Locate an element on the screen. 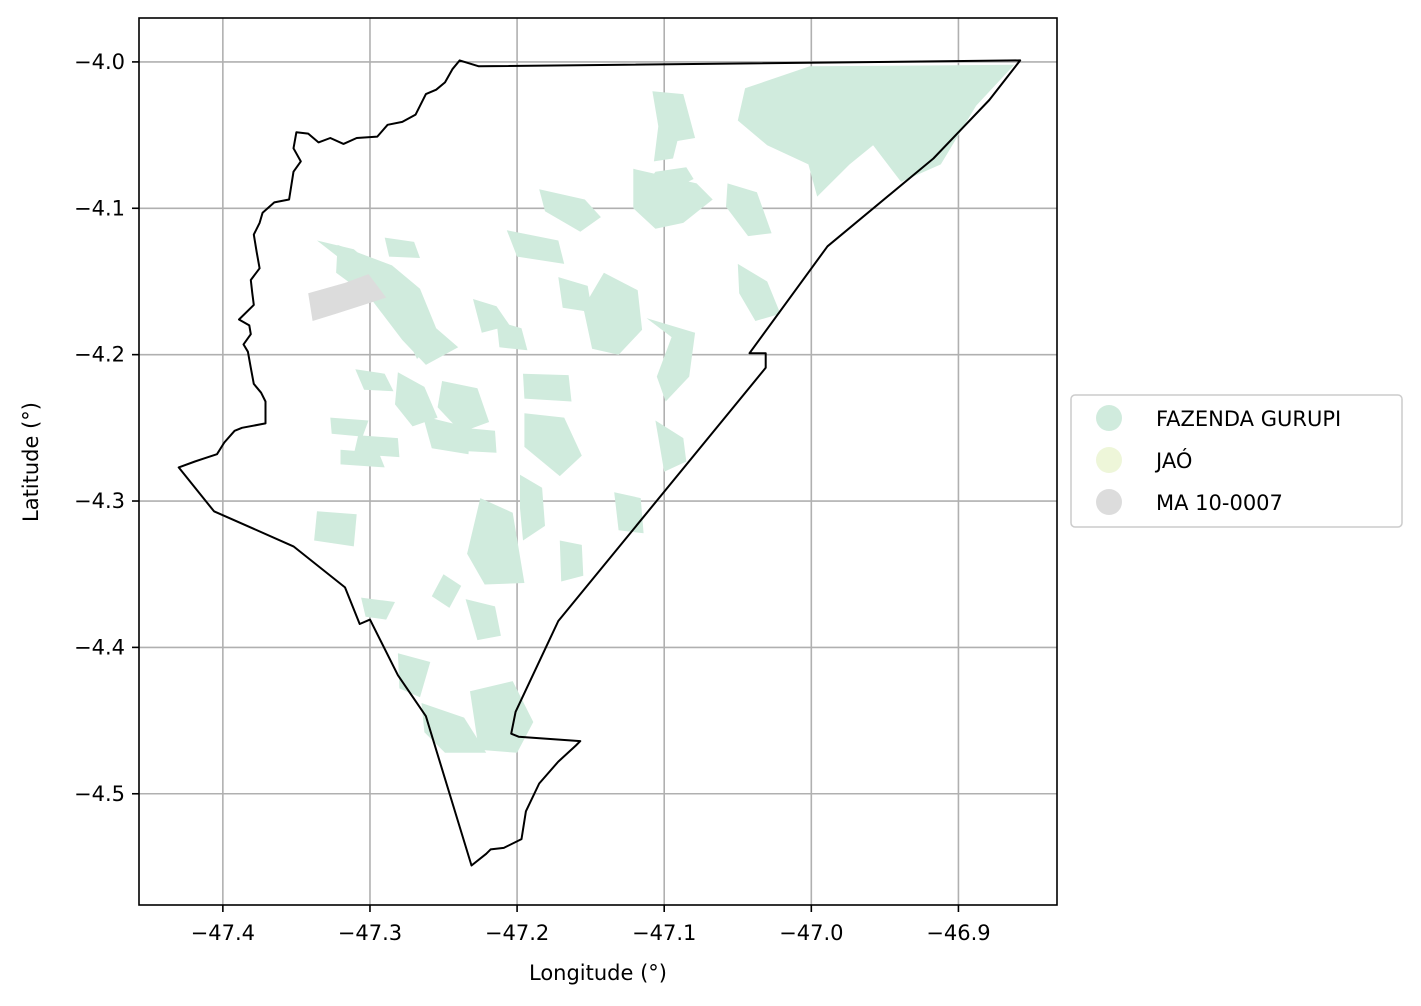 The image size is (1421, 1006). legend-item: MA 10-0007 is located at coordinates (1189, 502).